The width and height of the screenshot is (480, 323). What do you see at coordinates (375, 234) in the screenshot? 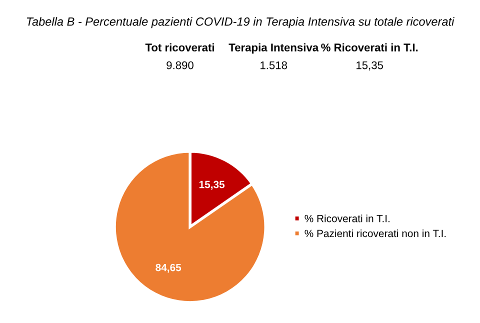
I see `legend-label: % Pazienti ricoverati non in T.I.` at bounding box center [375, 234].